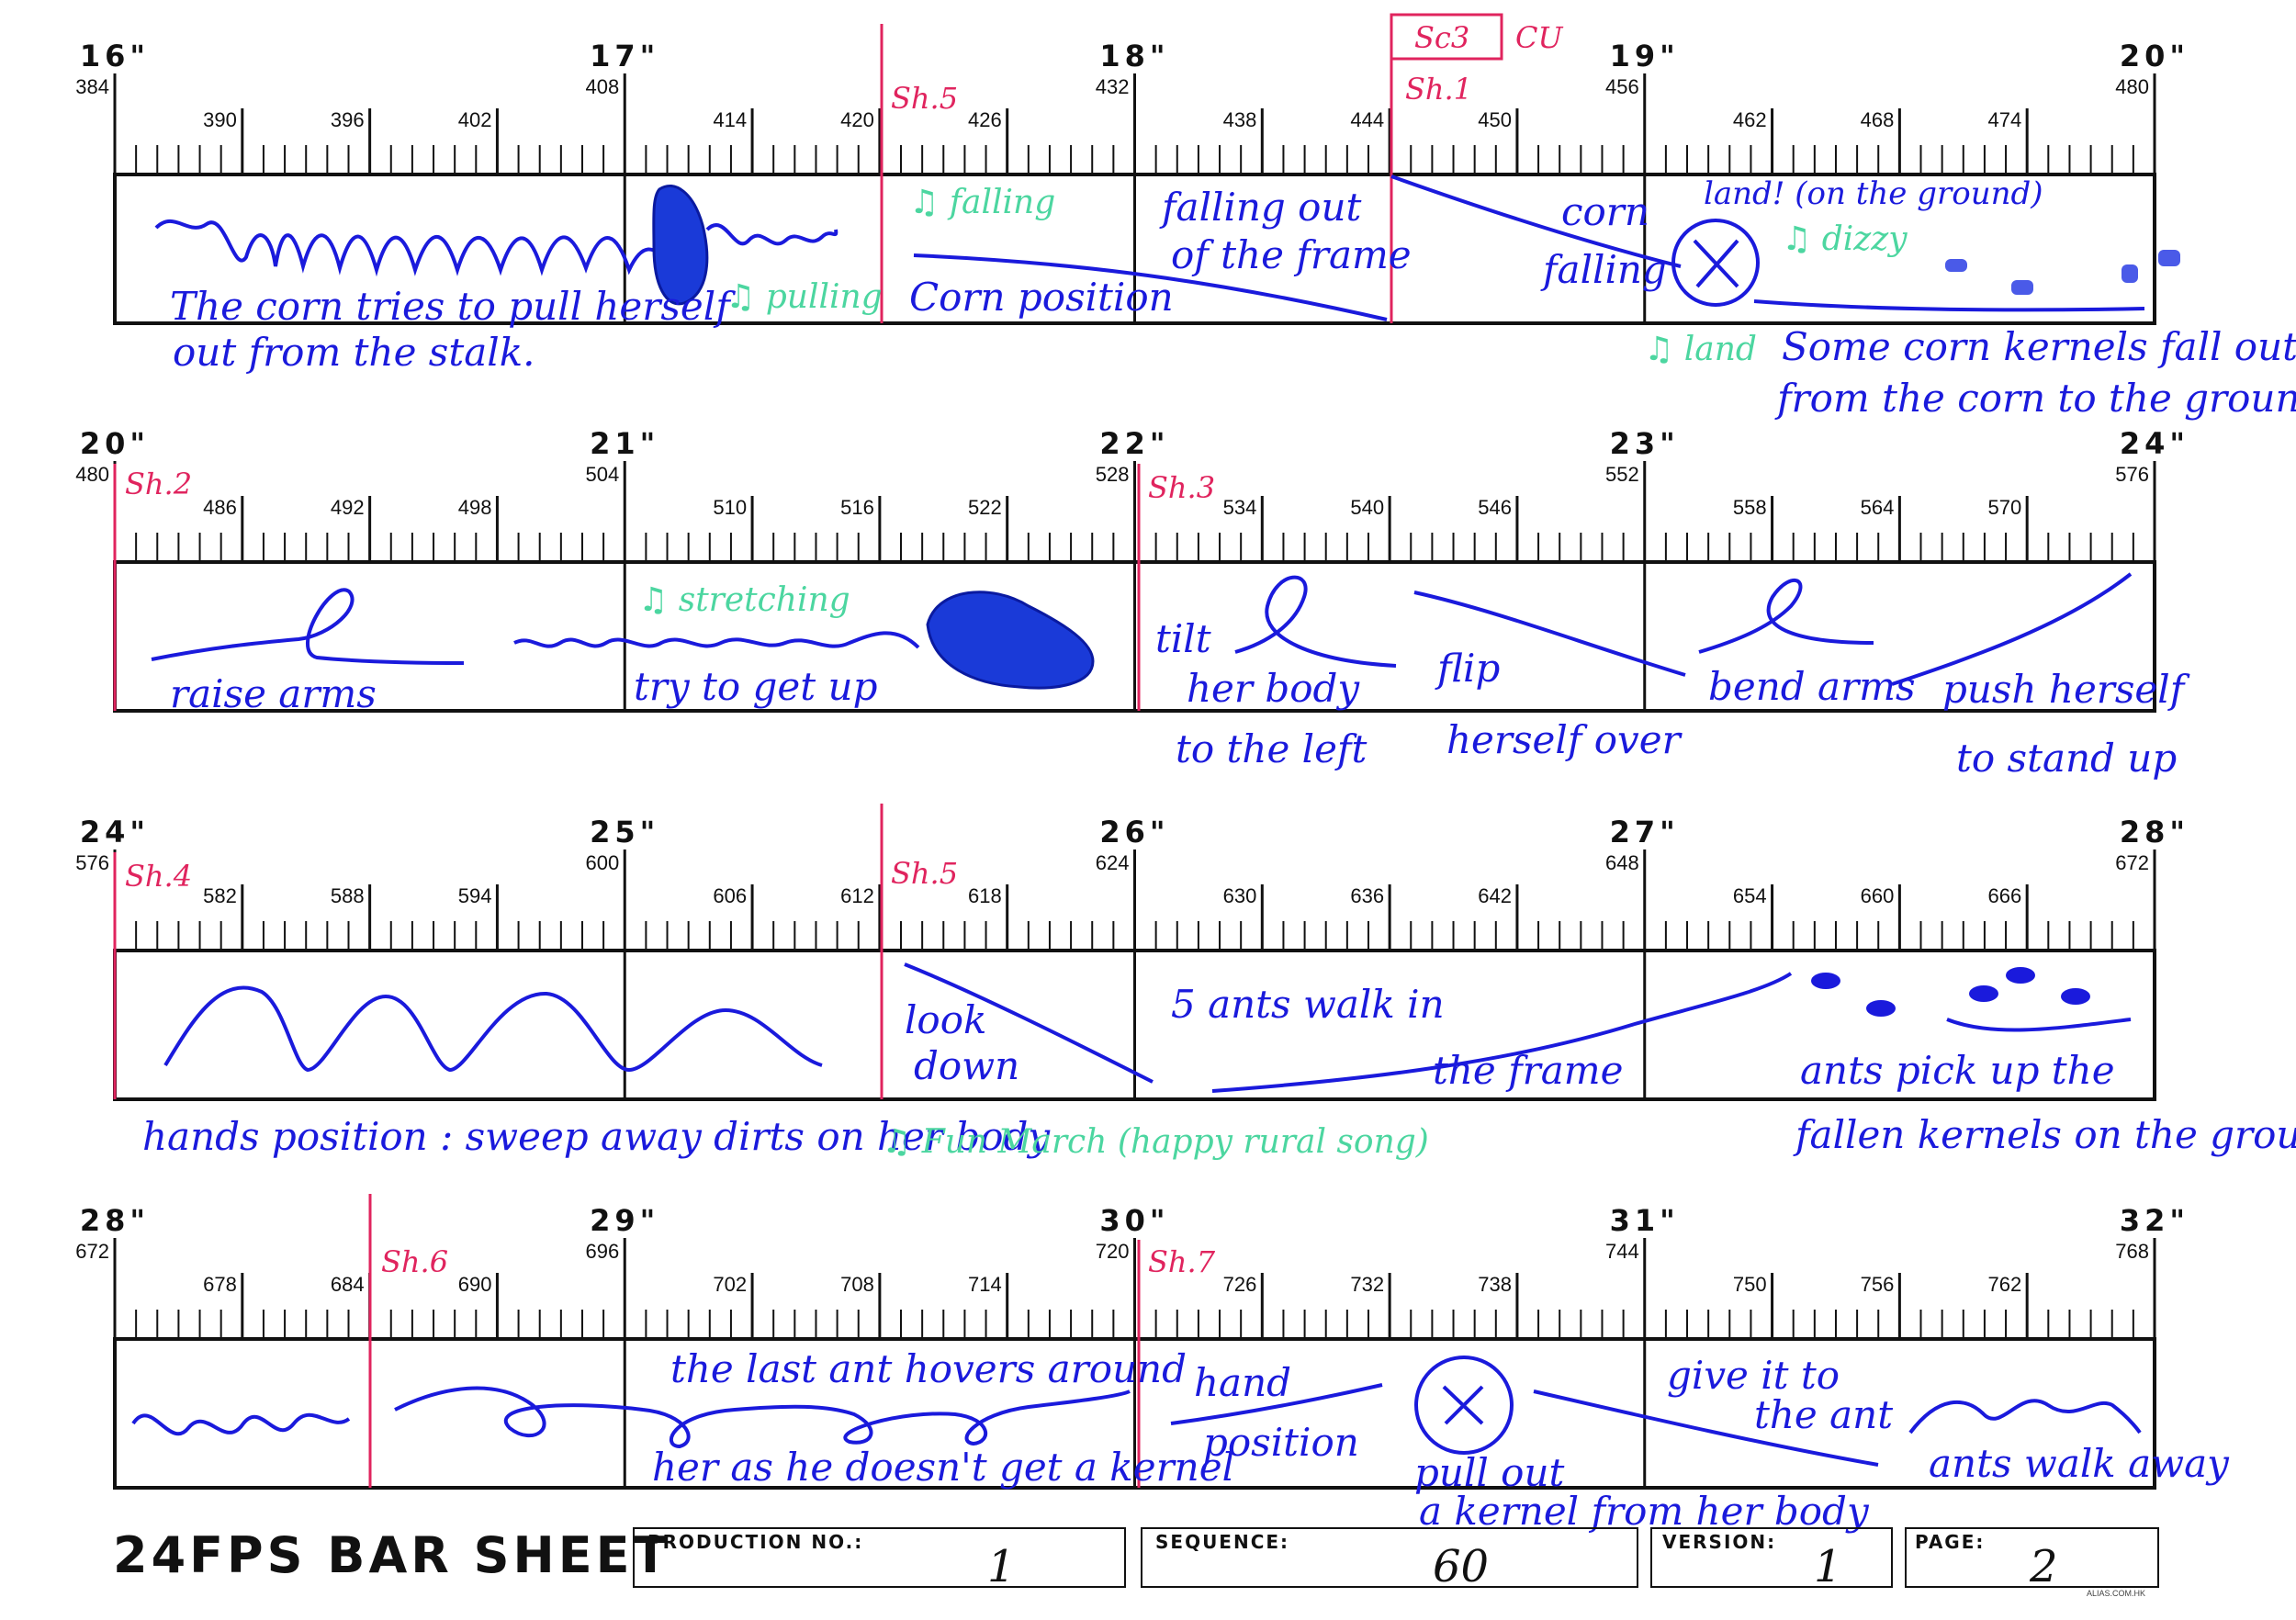 The height and width of the screenshot is (1620, 2296). I want to click on frame-number: 582, so click(220, 895).